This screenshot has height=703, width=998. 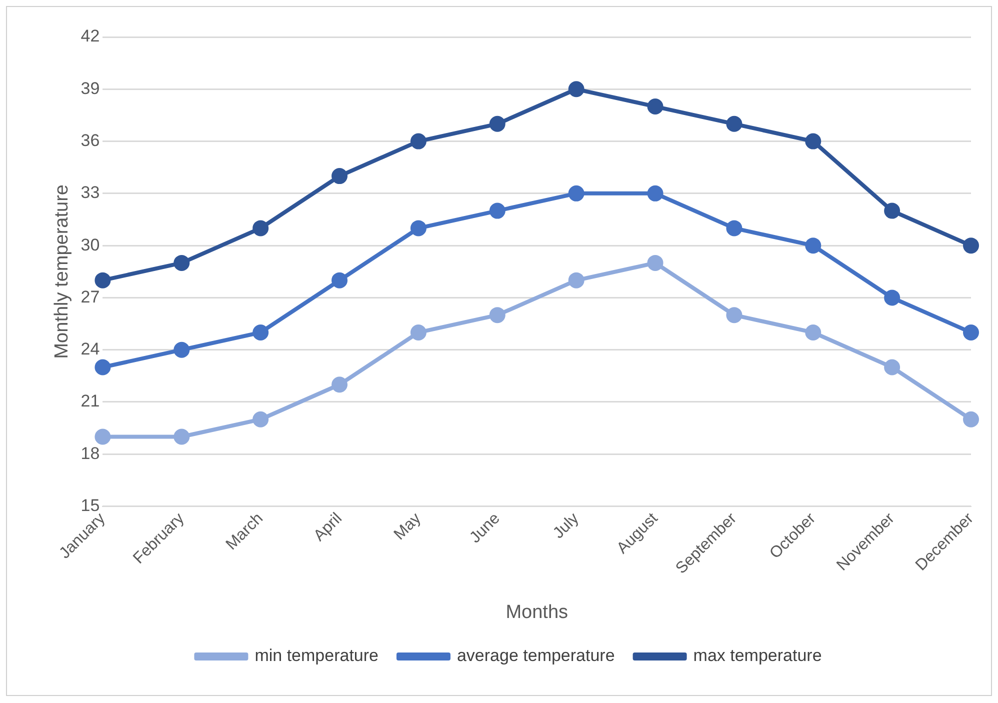 What do you see at coordinates (407, 527) in the screenshot?
I see `x-tick-label: May` at bounding box center [407, 527].